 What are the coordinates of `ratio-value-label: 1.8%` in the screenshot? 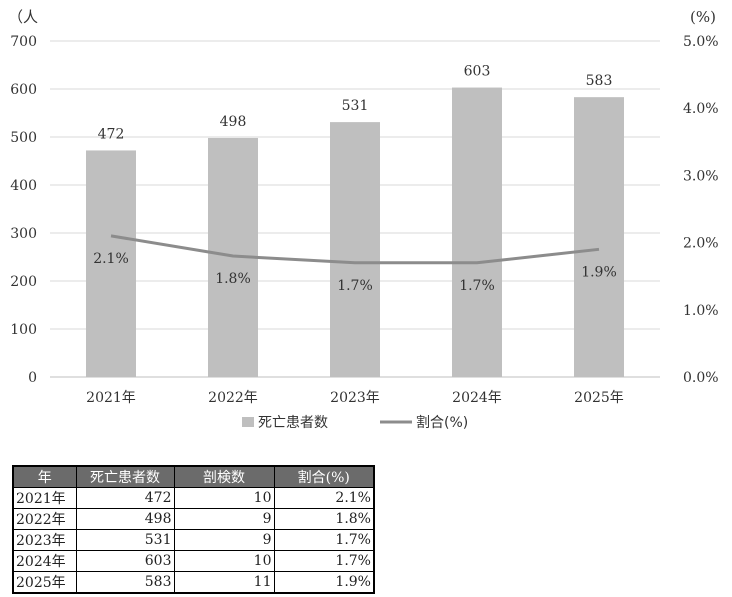 It's located at (233, 279).